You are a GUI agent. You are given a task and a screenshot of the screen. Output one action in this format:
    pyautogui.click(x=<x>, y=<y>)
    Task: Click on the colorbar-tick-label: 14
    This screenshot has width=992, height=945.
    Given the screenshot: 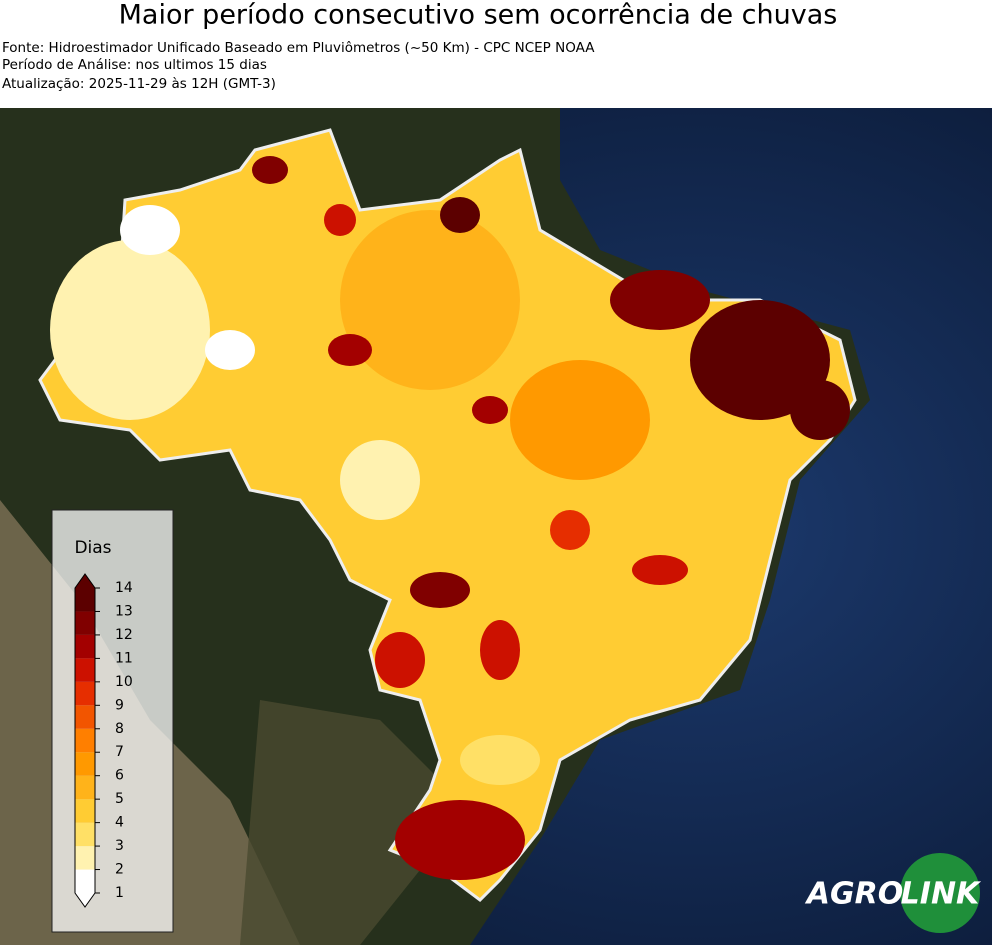 What is the action you would take?
    pyautogui.click(x=124, y=588)
    